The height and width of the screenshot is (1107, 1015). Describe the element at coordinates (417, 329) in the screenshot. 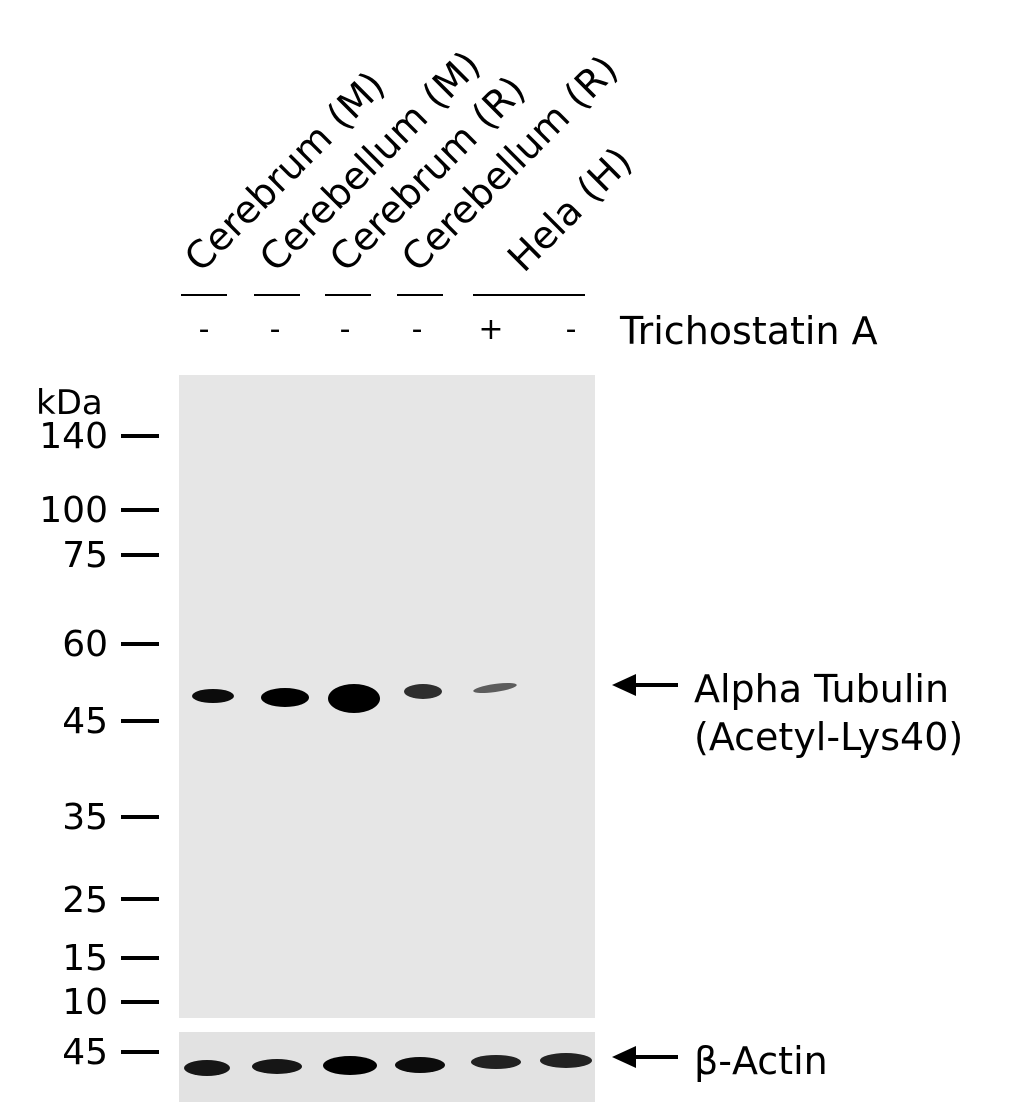

I see `treatment-sign-4: -` at that location.